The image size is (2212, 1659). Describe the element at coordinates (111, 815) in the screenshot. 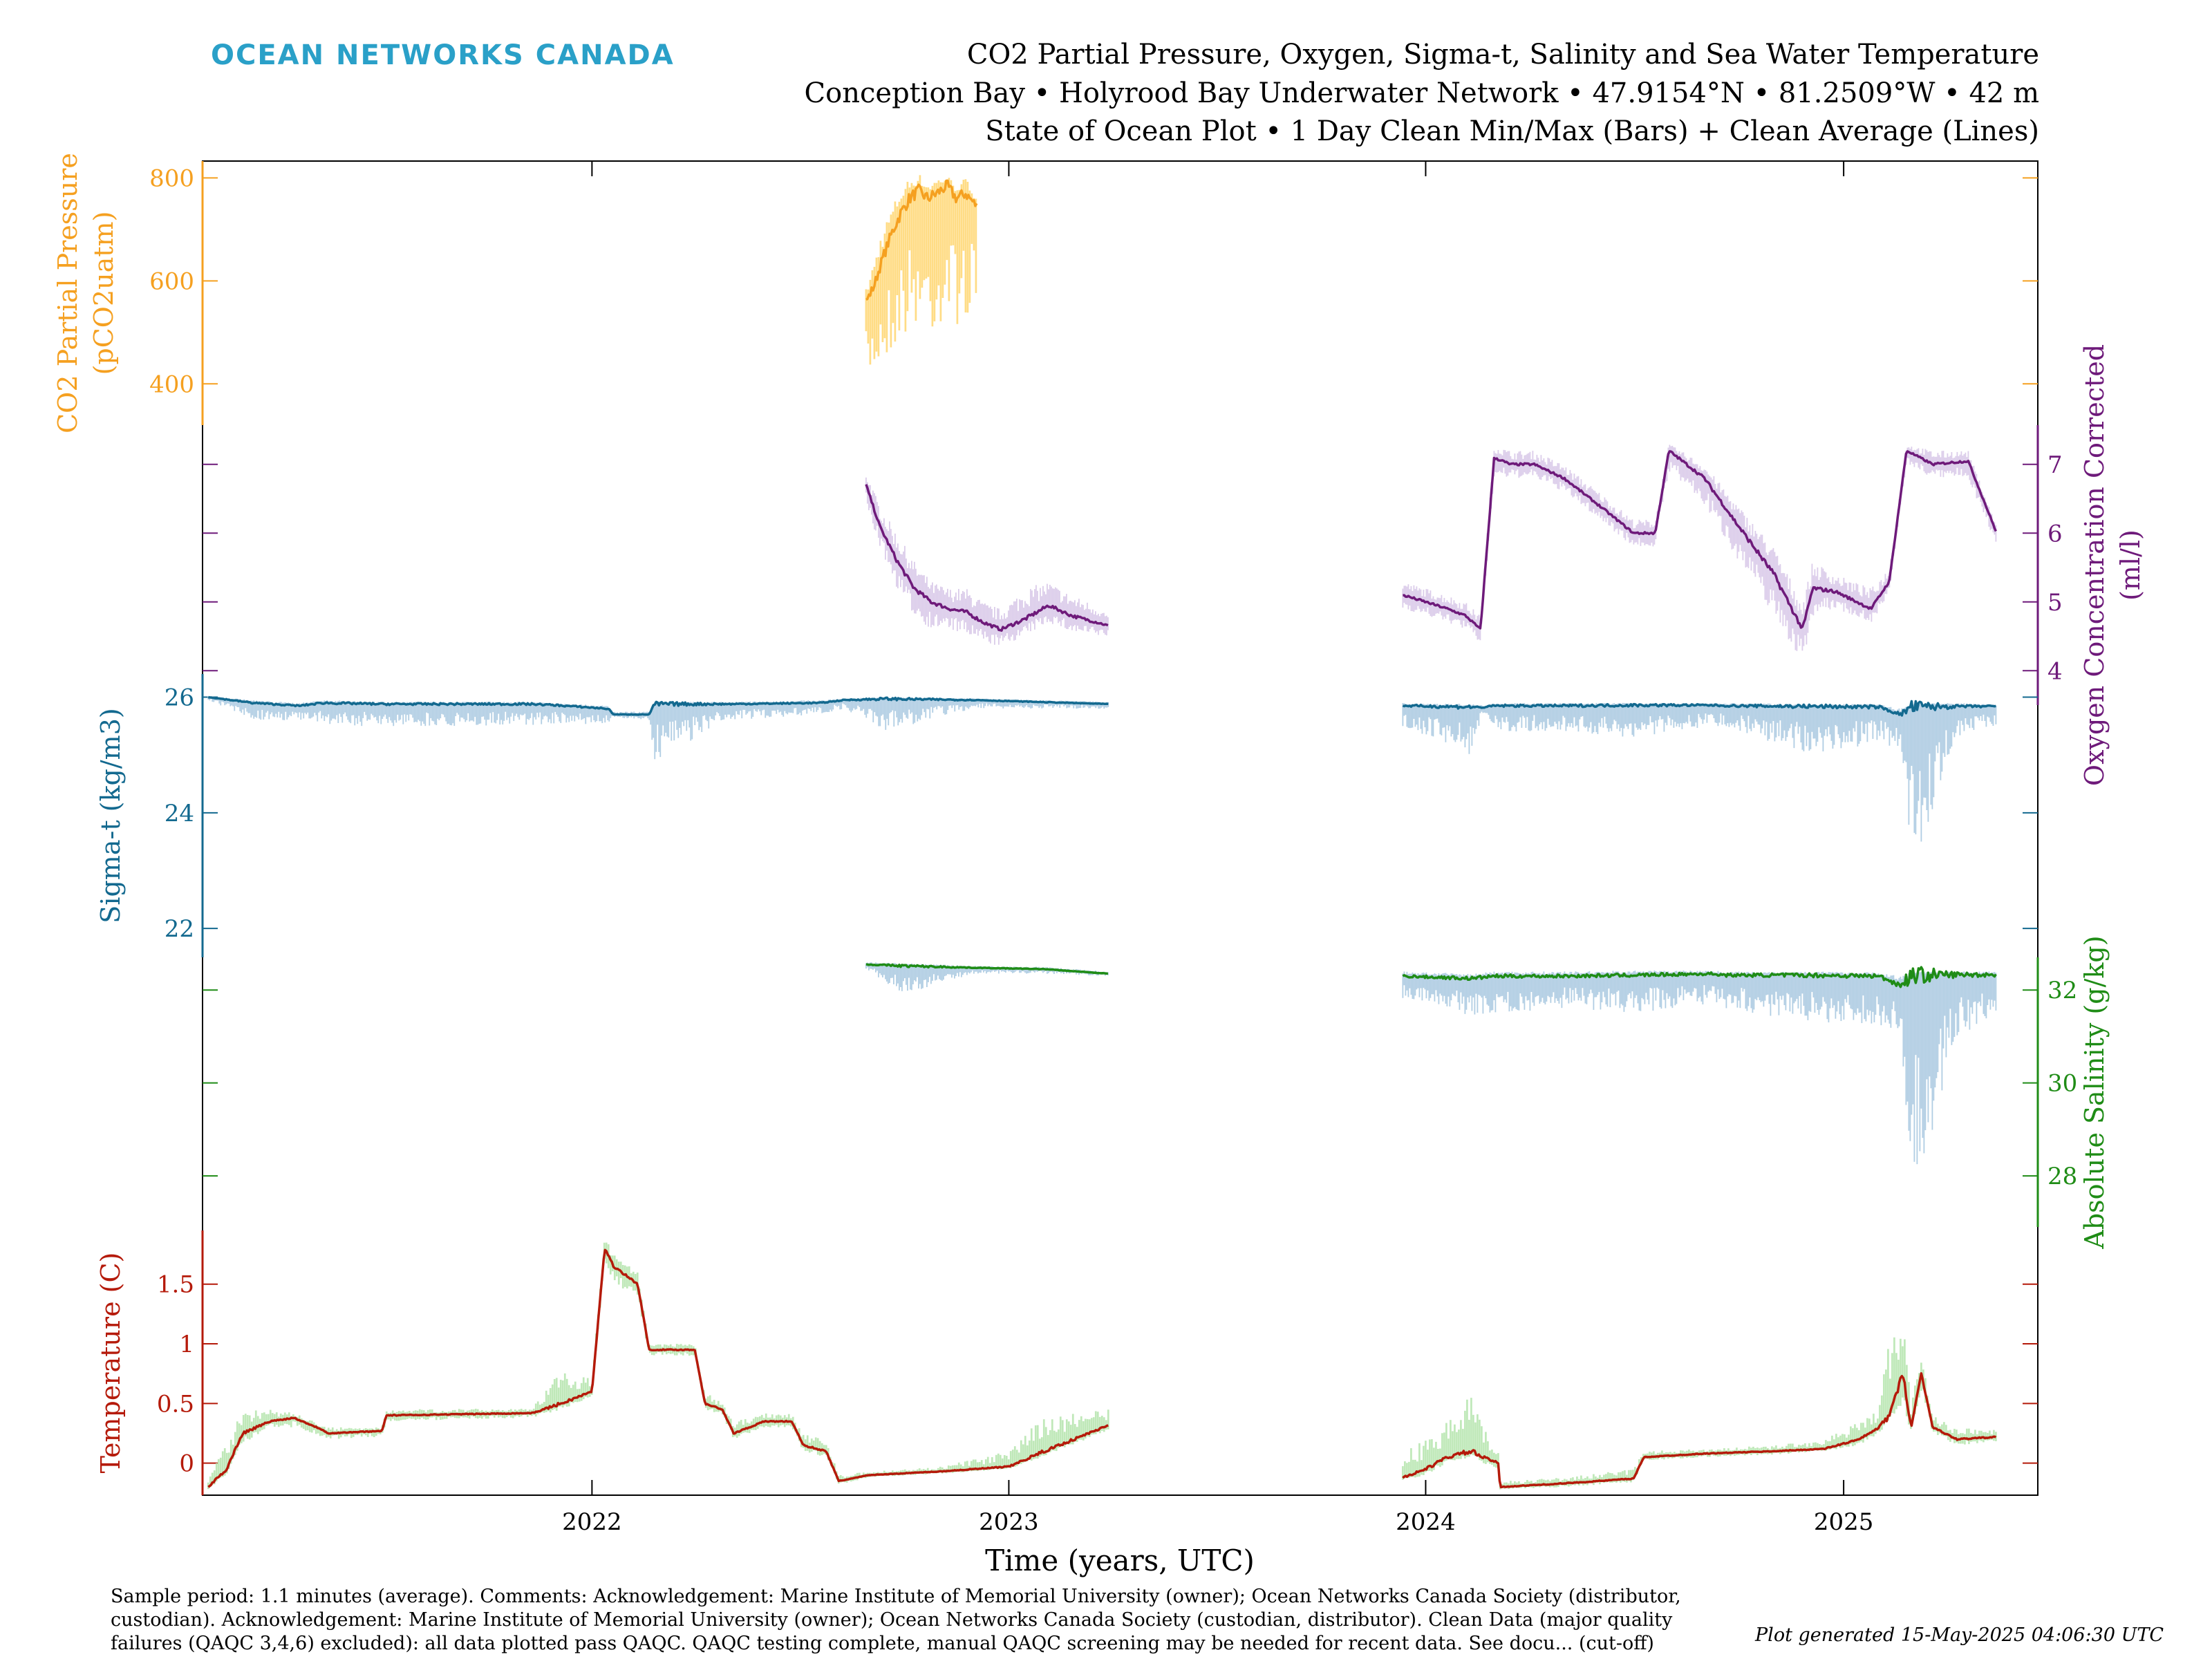

I see `sigma-y-axis-label: Sigma-t (kg/m3)` at that location.